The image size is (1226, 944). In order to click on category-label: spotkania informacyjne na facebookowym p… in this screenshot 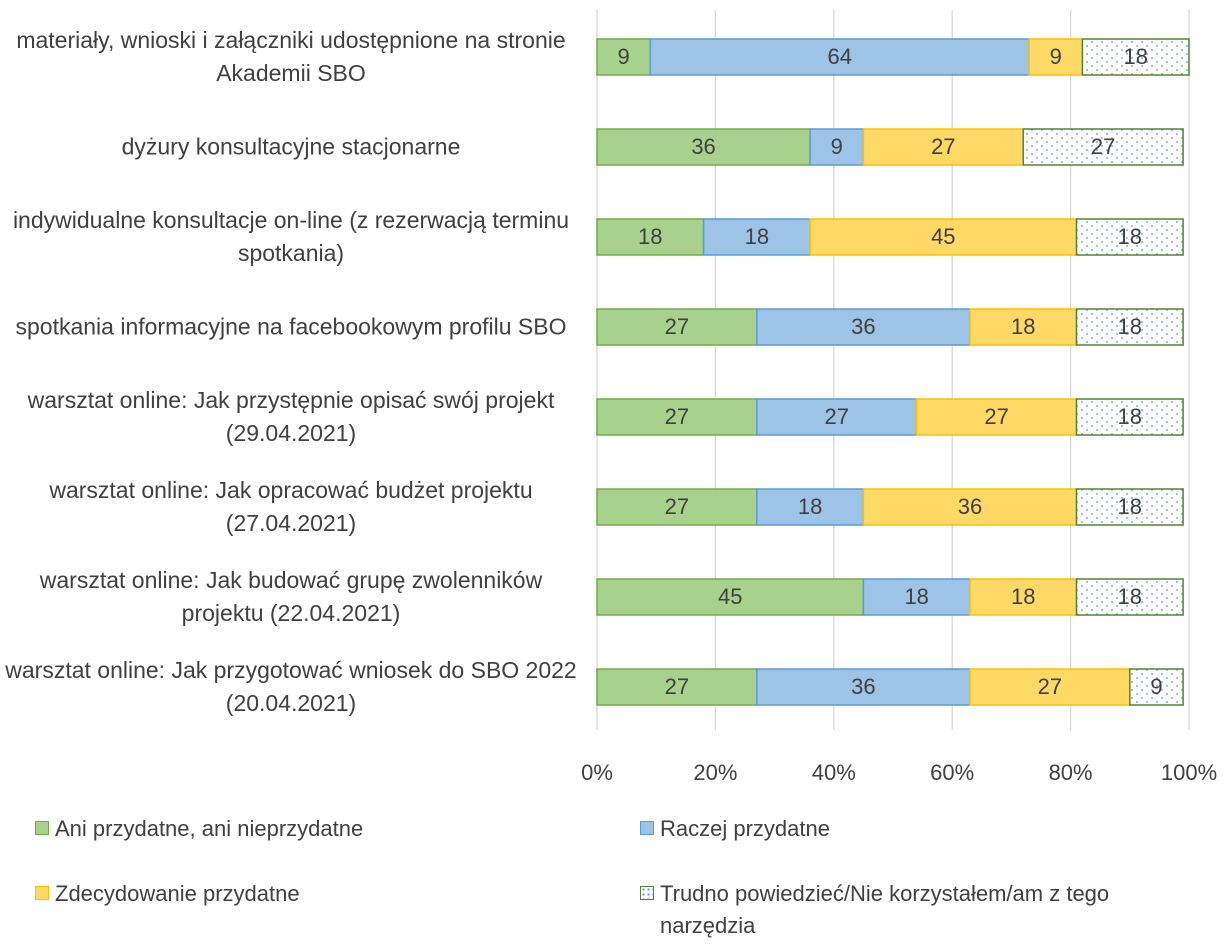, I will do `click(291, 326)`.